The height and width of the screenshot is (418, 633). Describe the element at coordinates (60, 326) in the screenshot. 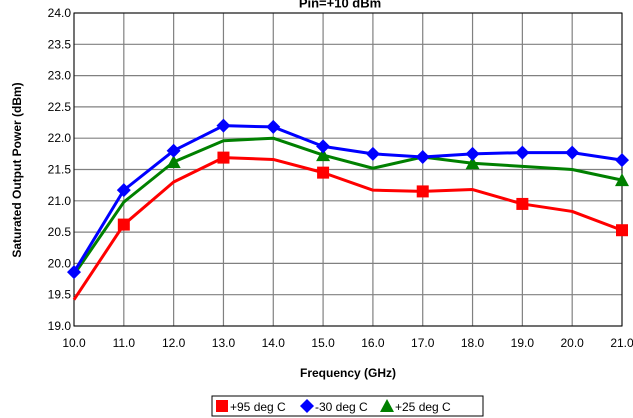

I see `y-tick-label: 19.0` at that location.